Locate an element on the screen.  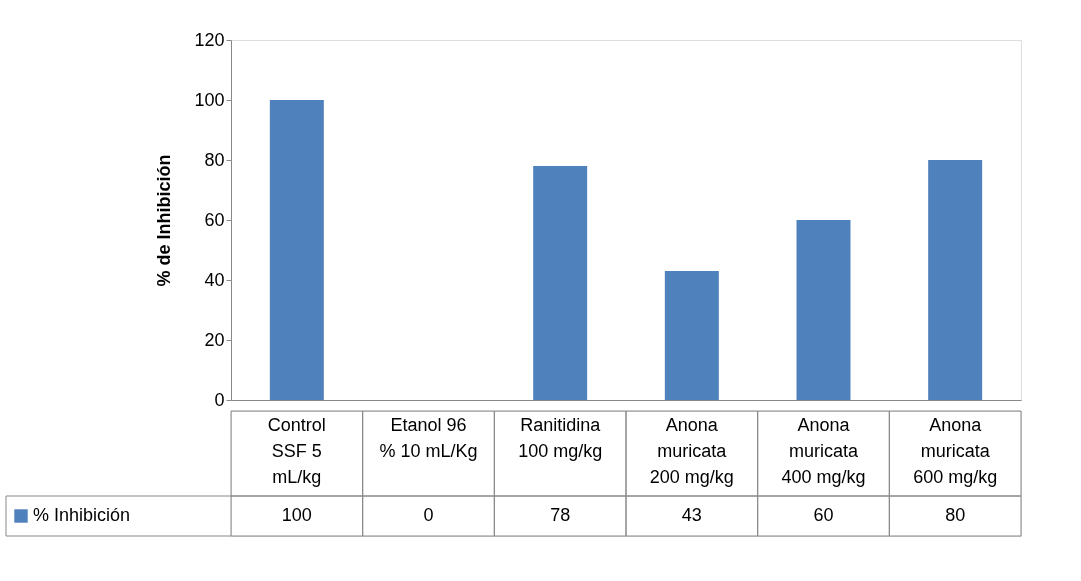
x-tick-label: Anona muricata 200 mg/kg is located at coordinates (691, 451).